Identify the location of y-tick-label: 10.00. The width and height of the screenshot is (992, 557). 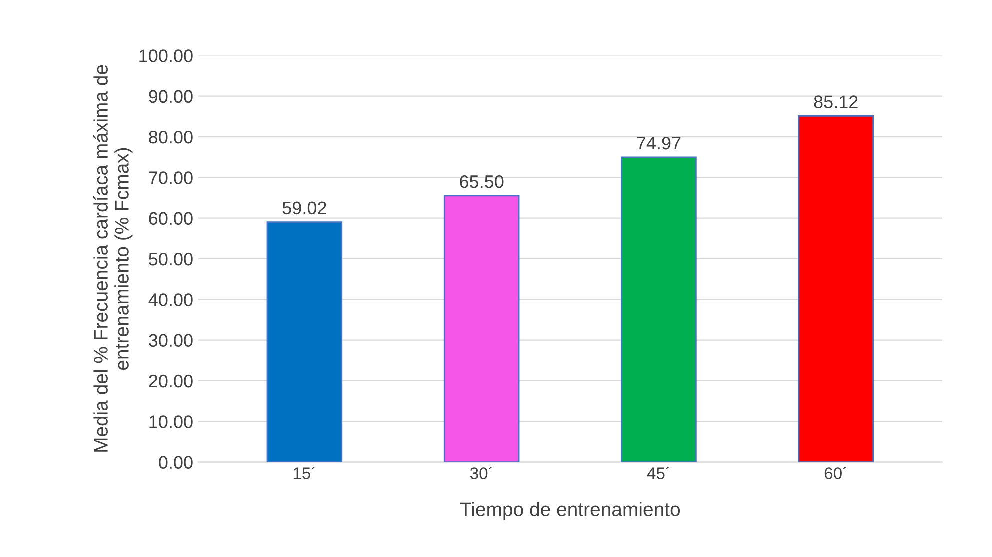
(171, 422).